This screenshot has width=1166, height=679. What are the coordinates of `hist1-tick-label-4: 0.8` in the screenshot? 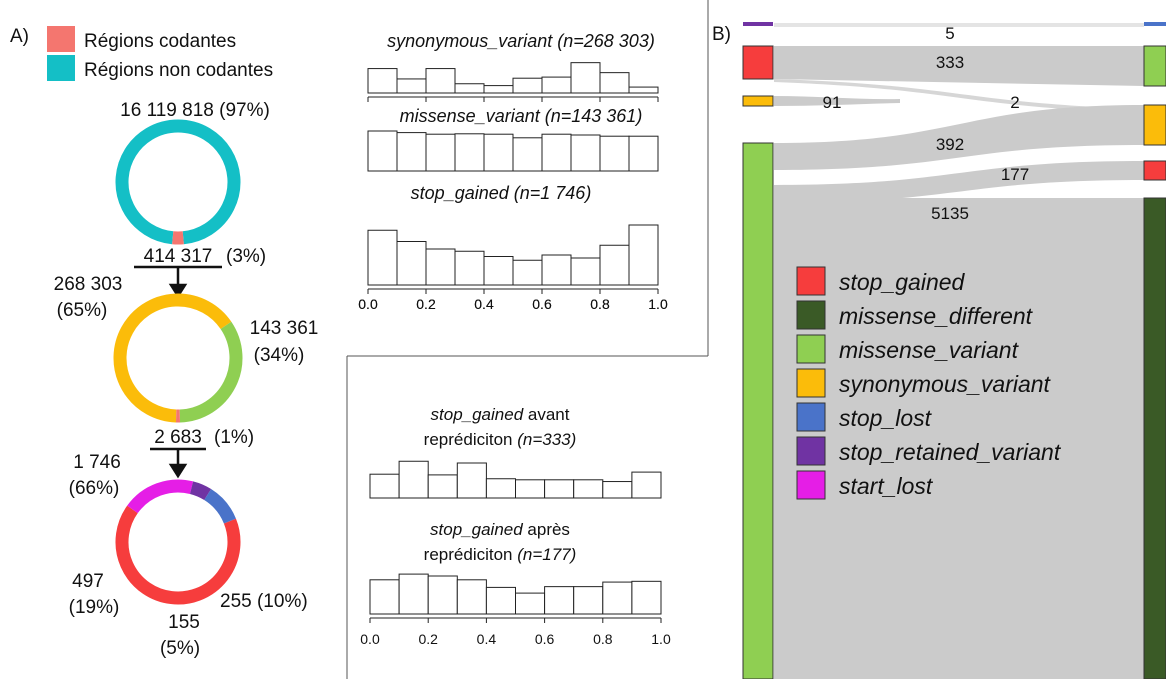 It's located at (600, 304).